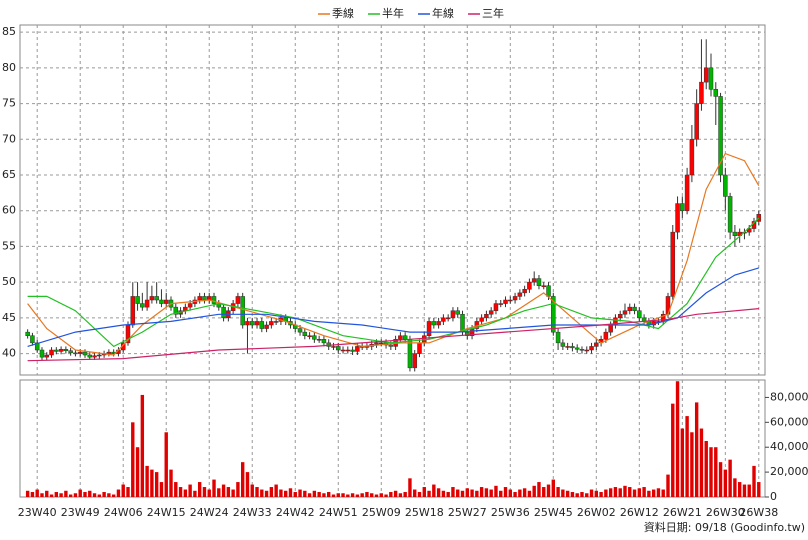 This screenshot has width=808, height=540. What do you see at coordinates (80, 512) in the screenshot?
I see `x-tick-label: 23W49` at bounding box center [80, 512].